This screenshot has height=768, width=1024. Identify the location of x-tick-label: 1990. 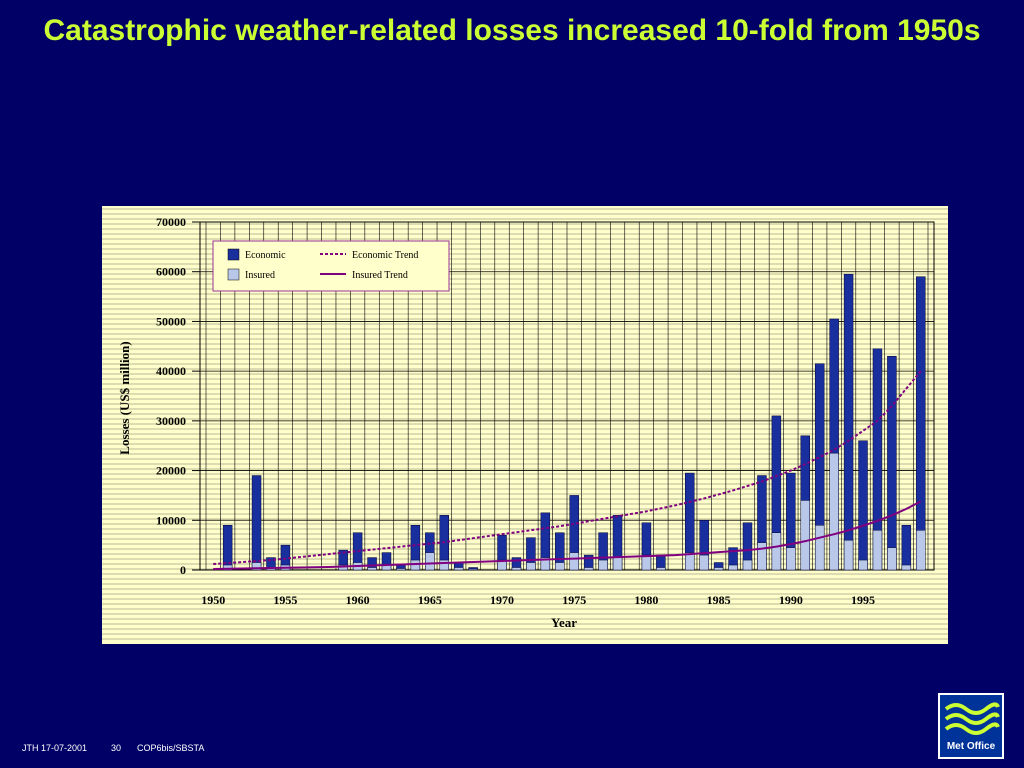
(791, 600).